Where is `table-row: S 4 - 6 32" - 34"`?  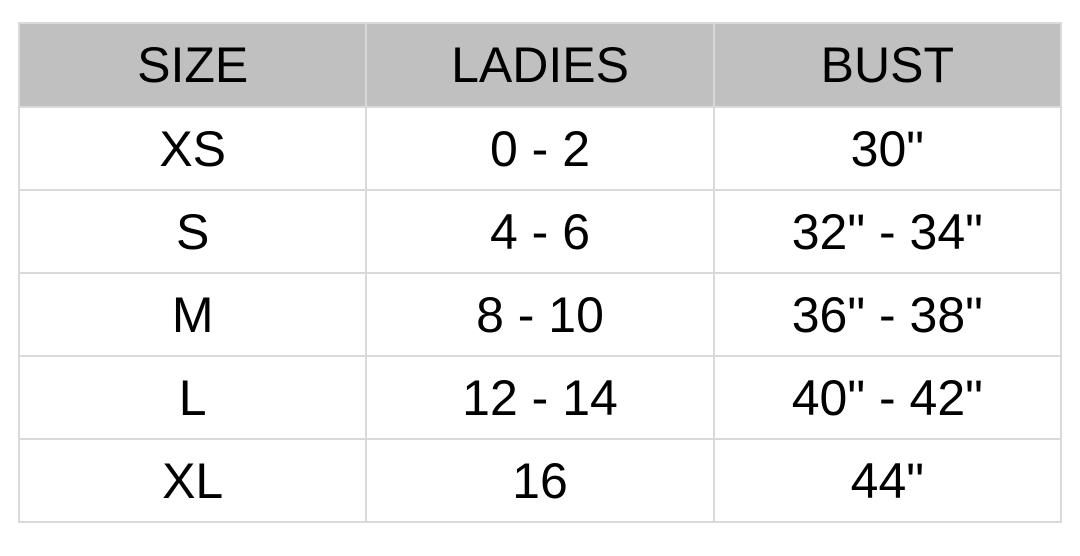 table-row: S 4 - 6 32" - 34" is located at coordinates (540, 231).